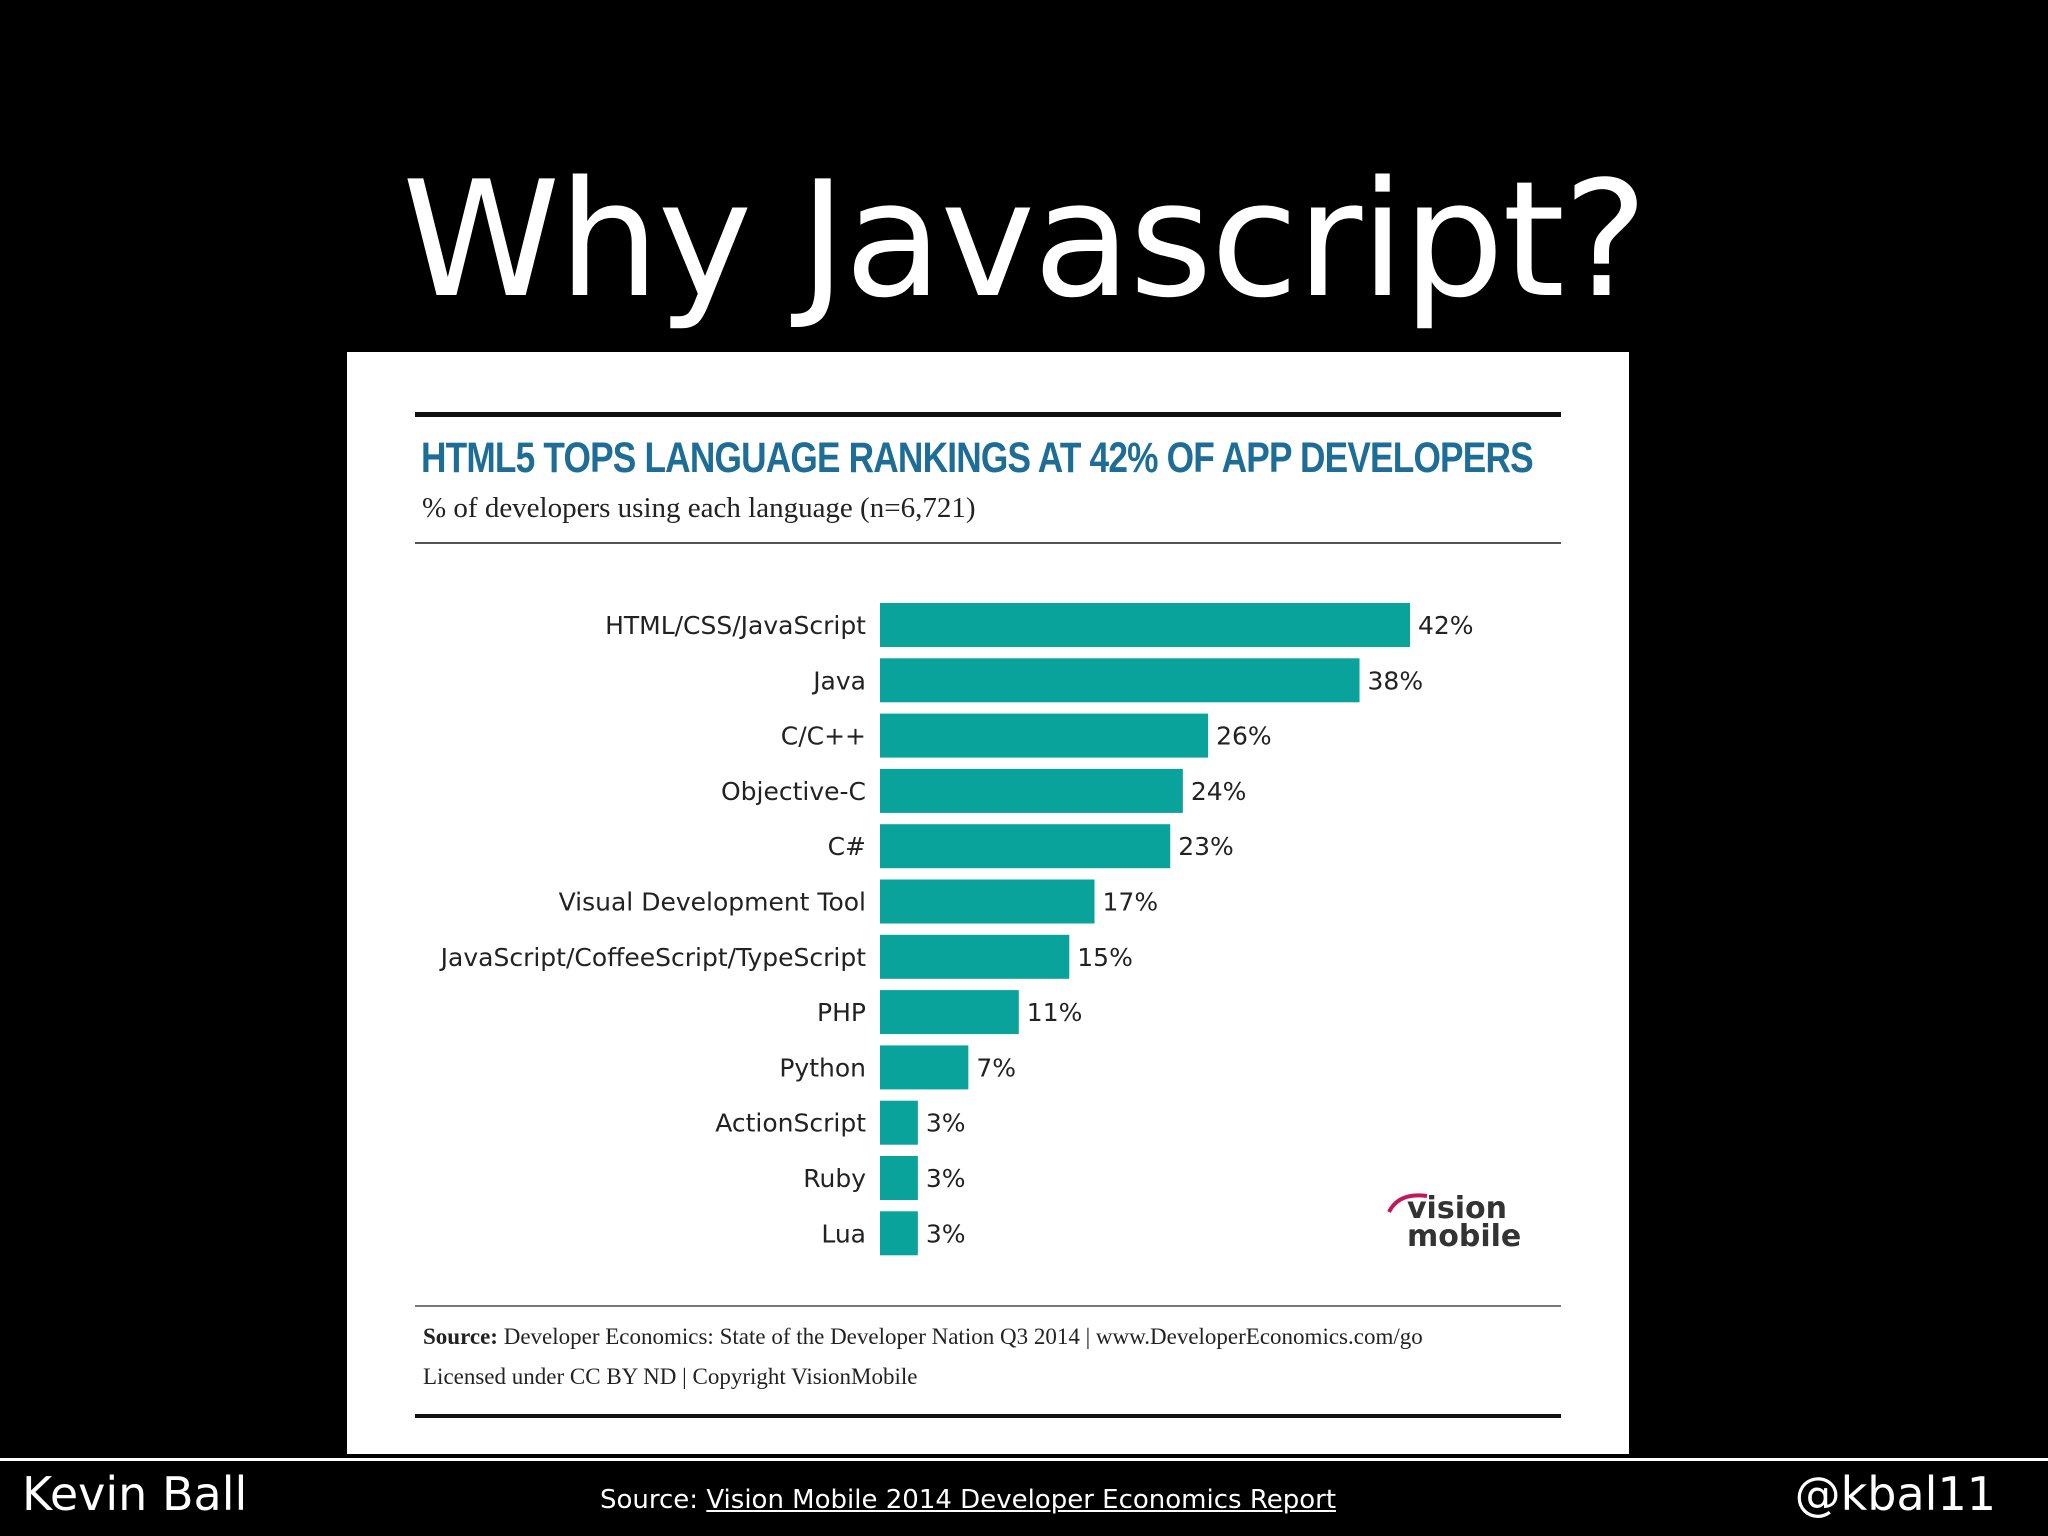 This screenshot has width=2048, height=1536. Describe the element at coordinates (1131, 902) in the screenshot. I see `value-label: 17%` at that location.